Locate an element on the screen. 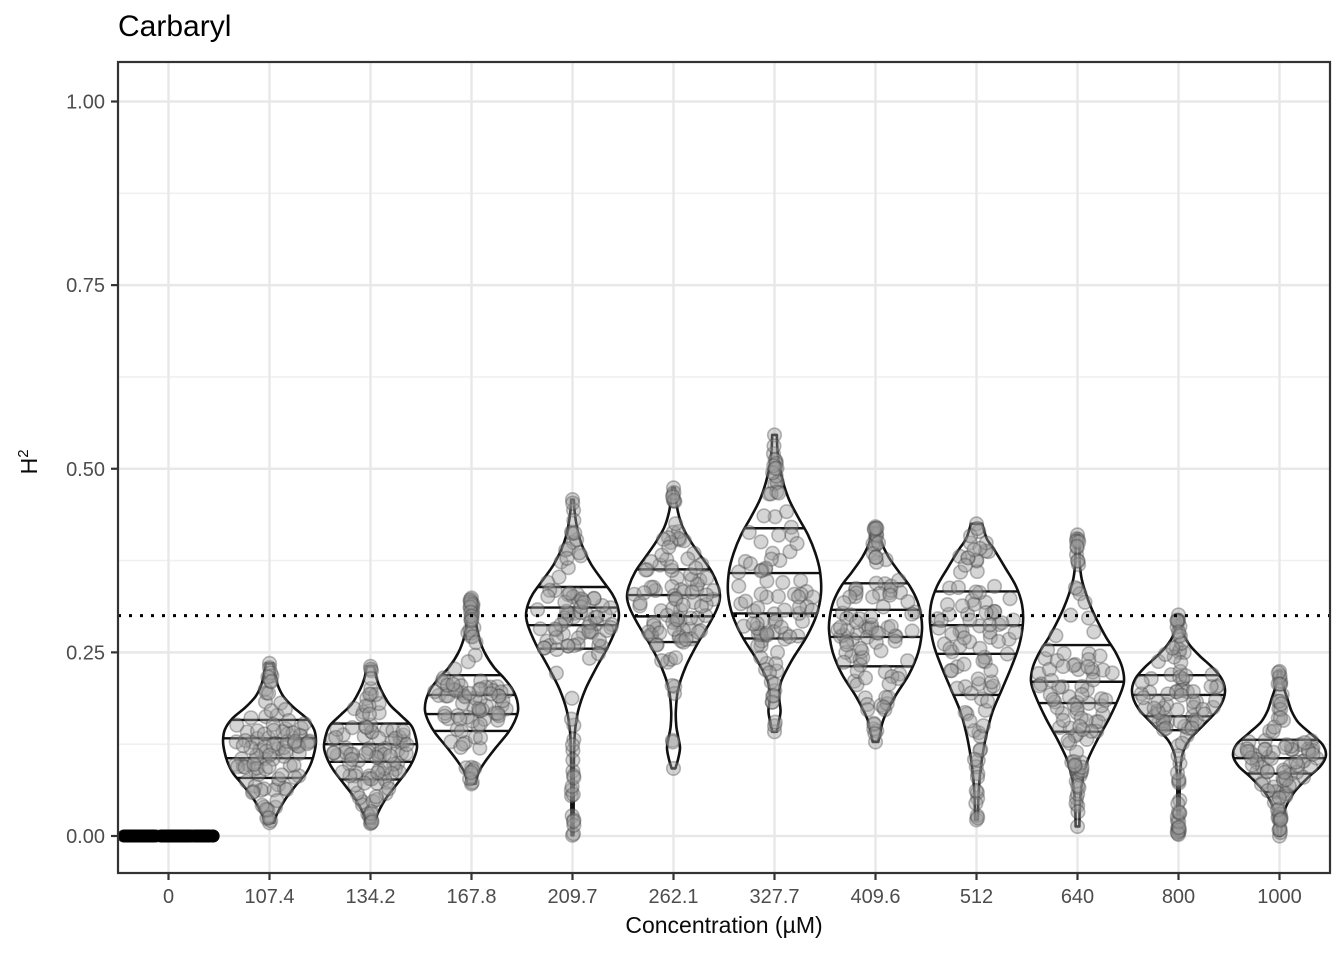  violin-outline is located at coordinates (673, 628).